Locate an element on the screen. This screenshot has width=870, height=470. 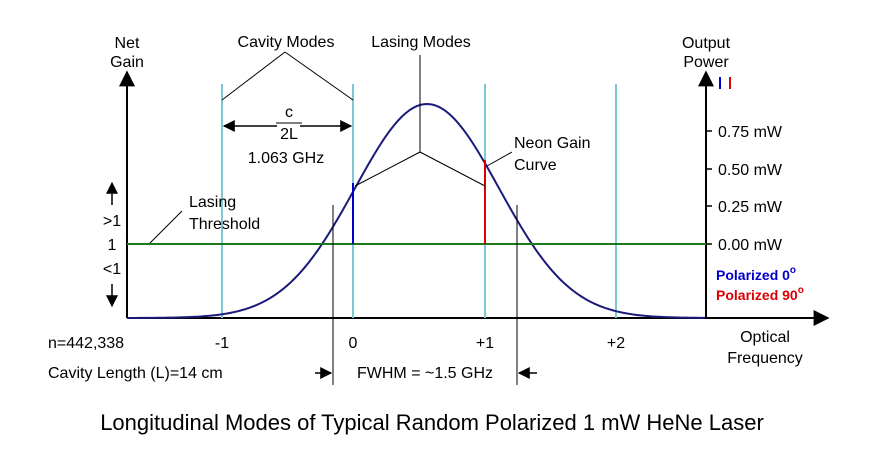
mode-number-label: n=442,338 is located at coordinates (86, 343).